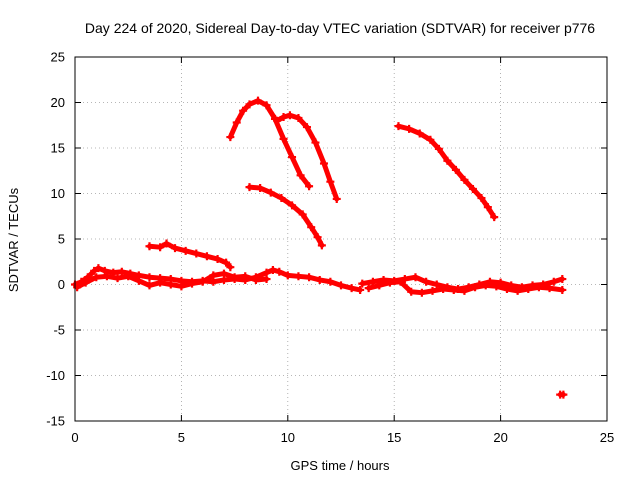  I want to click on y-axis-label: SDTVAR / TECUs, so click(13, 239).